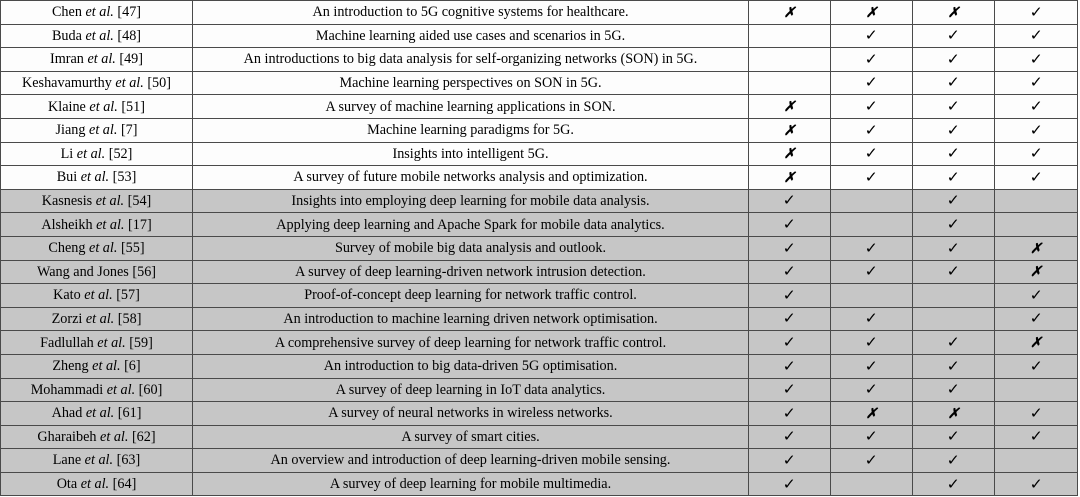  I want to click on author-name: Kasnesis, so click(67, 200).